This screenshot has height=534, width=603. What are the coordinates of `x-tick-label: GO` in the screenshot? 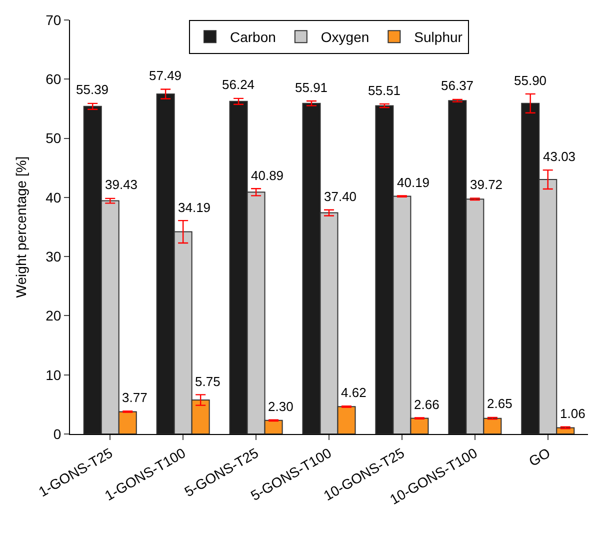 It's located at (539, 457).